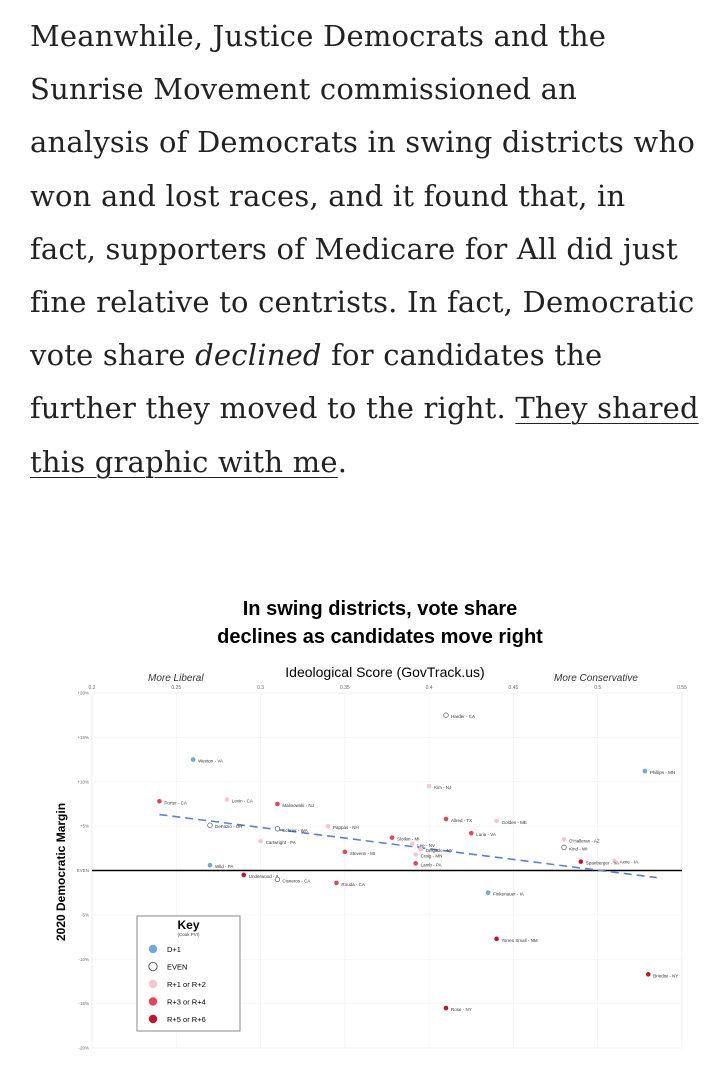 The width and height of the screenshot is (724, 1084). What do you see at coordinates (61, 872) in the screenshot?
I see `y-axis-title: 2020 Democratic Margin` at bounding box center [61, 872].